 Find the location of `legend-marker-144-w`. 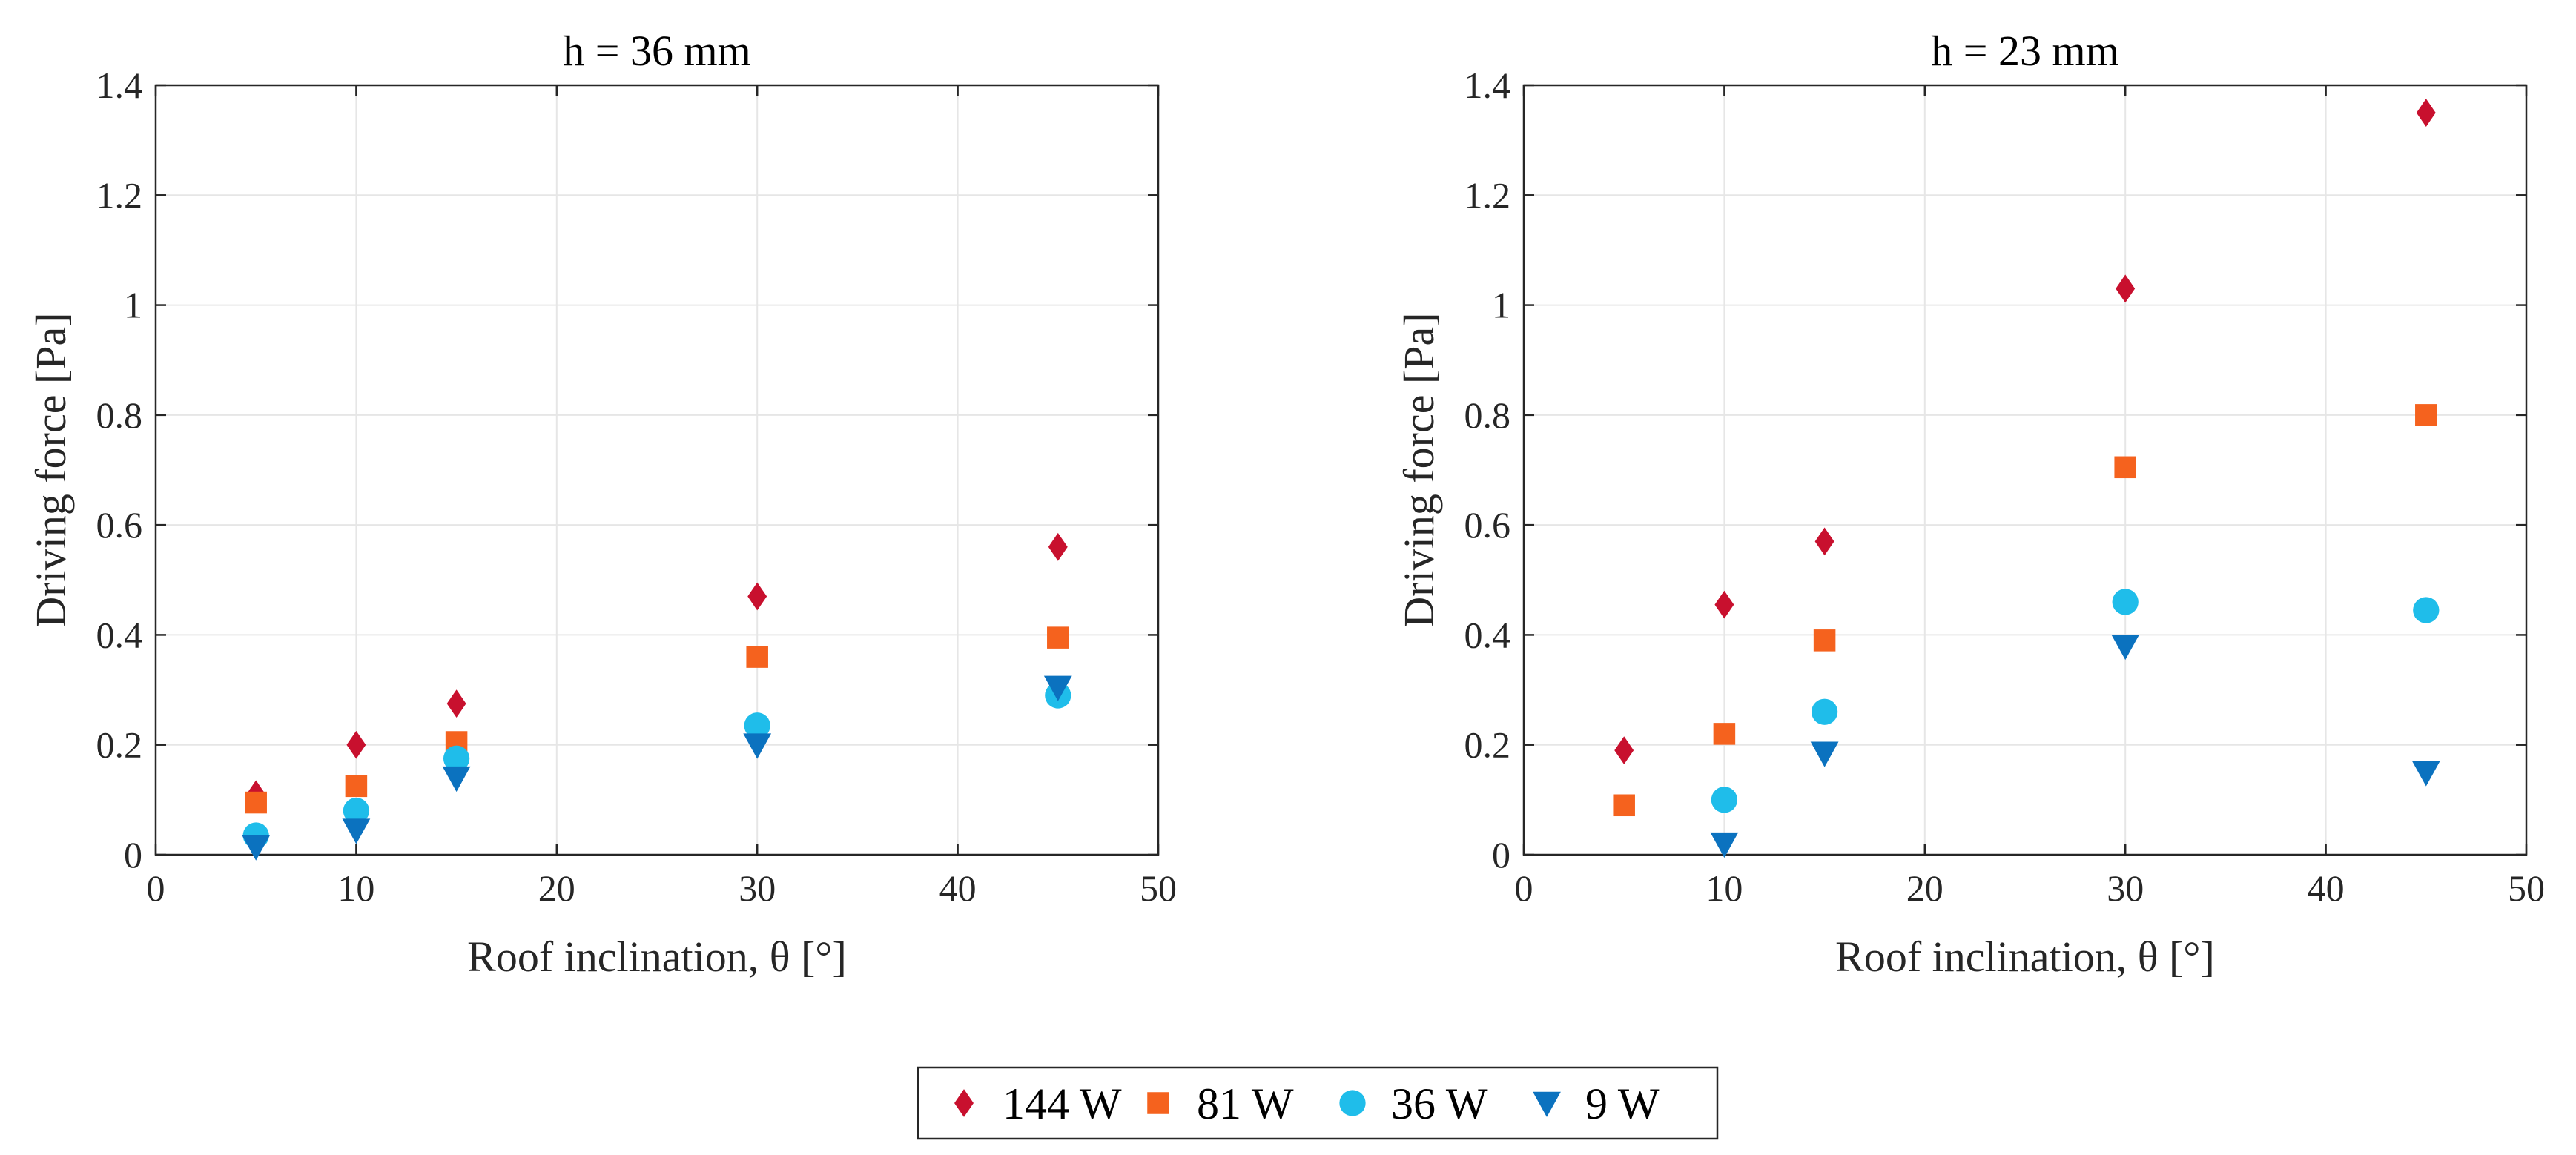

legend-marker-144-w is located at coordinates (964, 1103).